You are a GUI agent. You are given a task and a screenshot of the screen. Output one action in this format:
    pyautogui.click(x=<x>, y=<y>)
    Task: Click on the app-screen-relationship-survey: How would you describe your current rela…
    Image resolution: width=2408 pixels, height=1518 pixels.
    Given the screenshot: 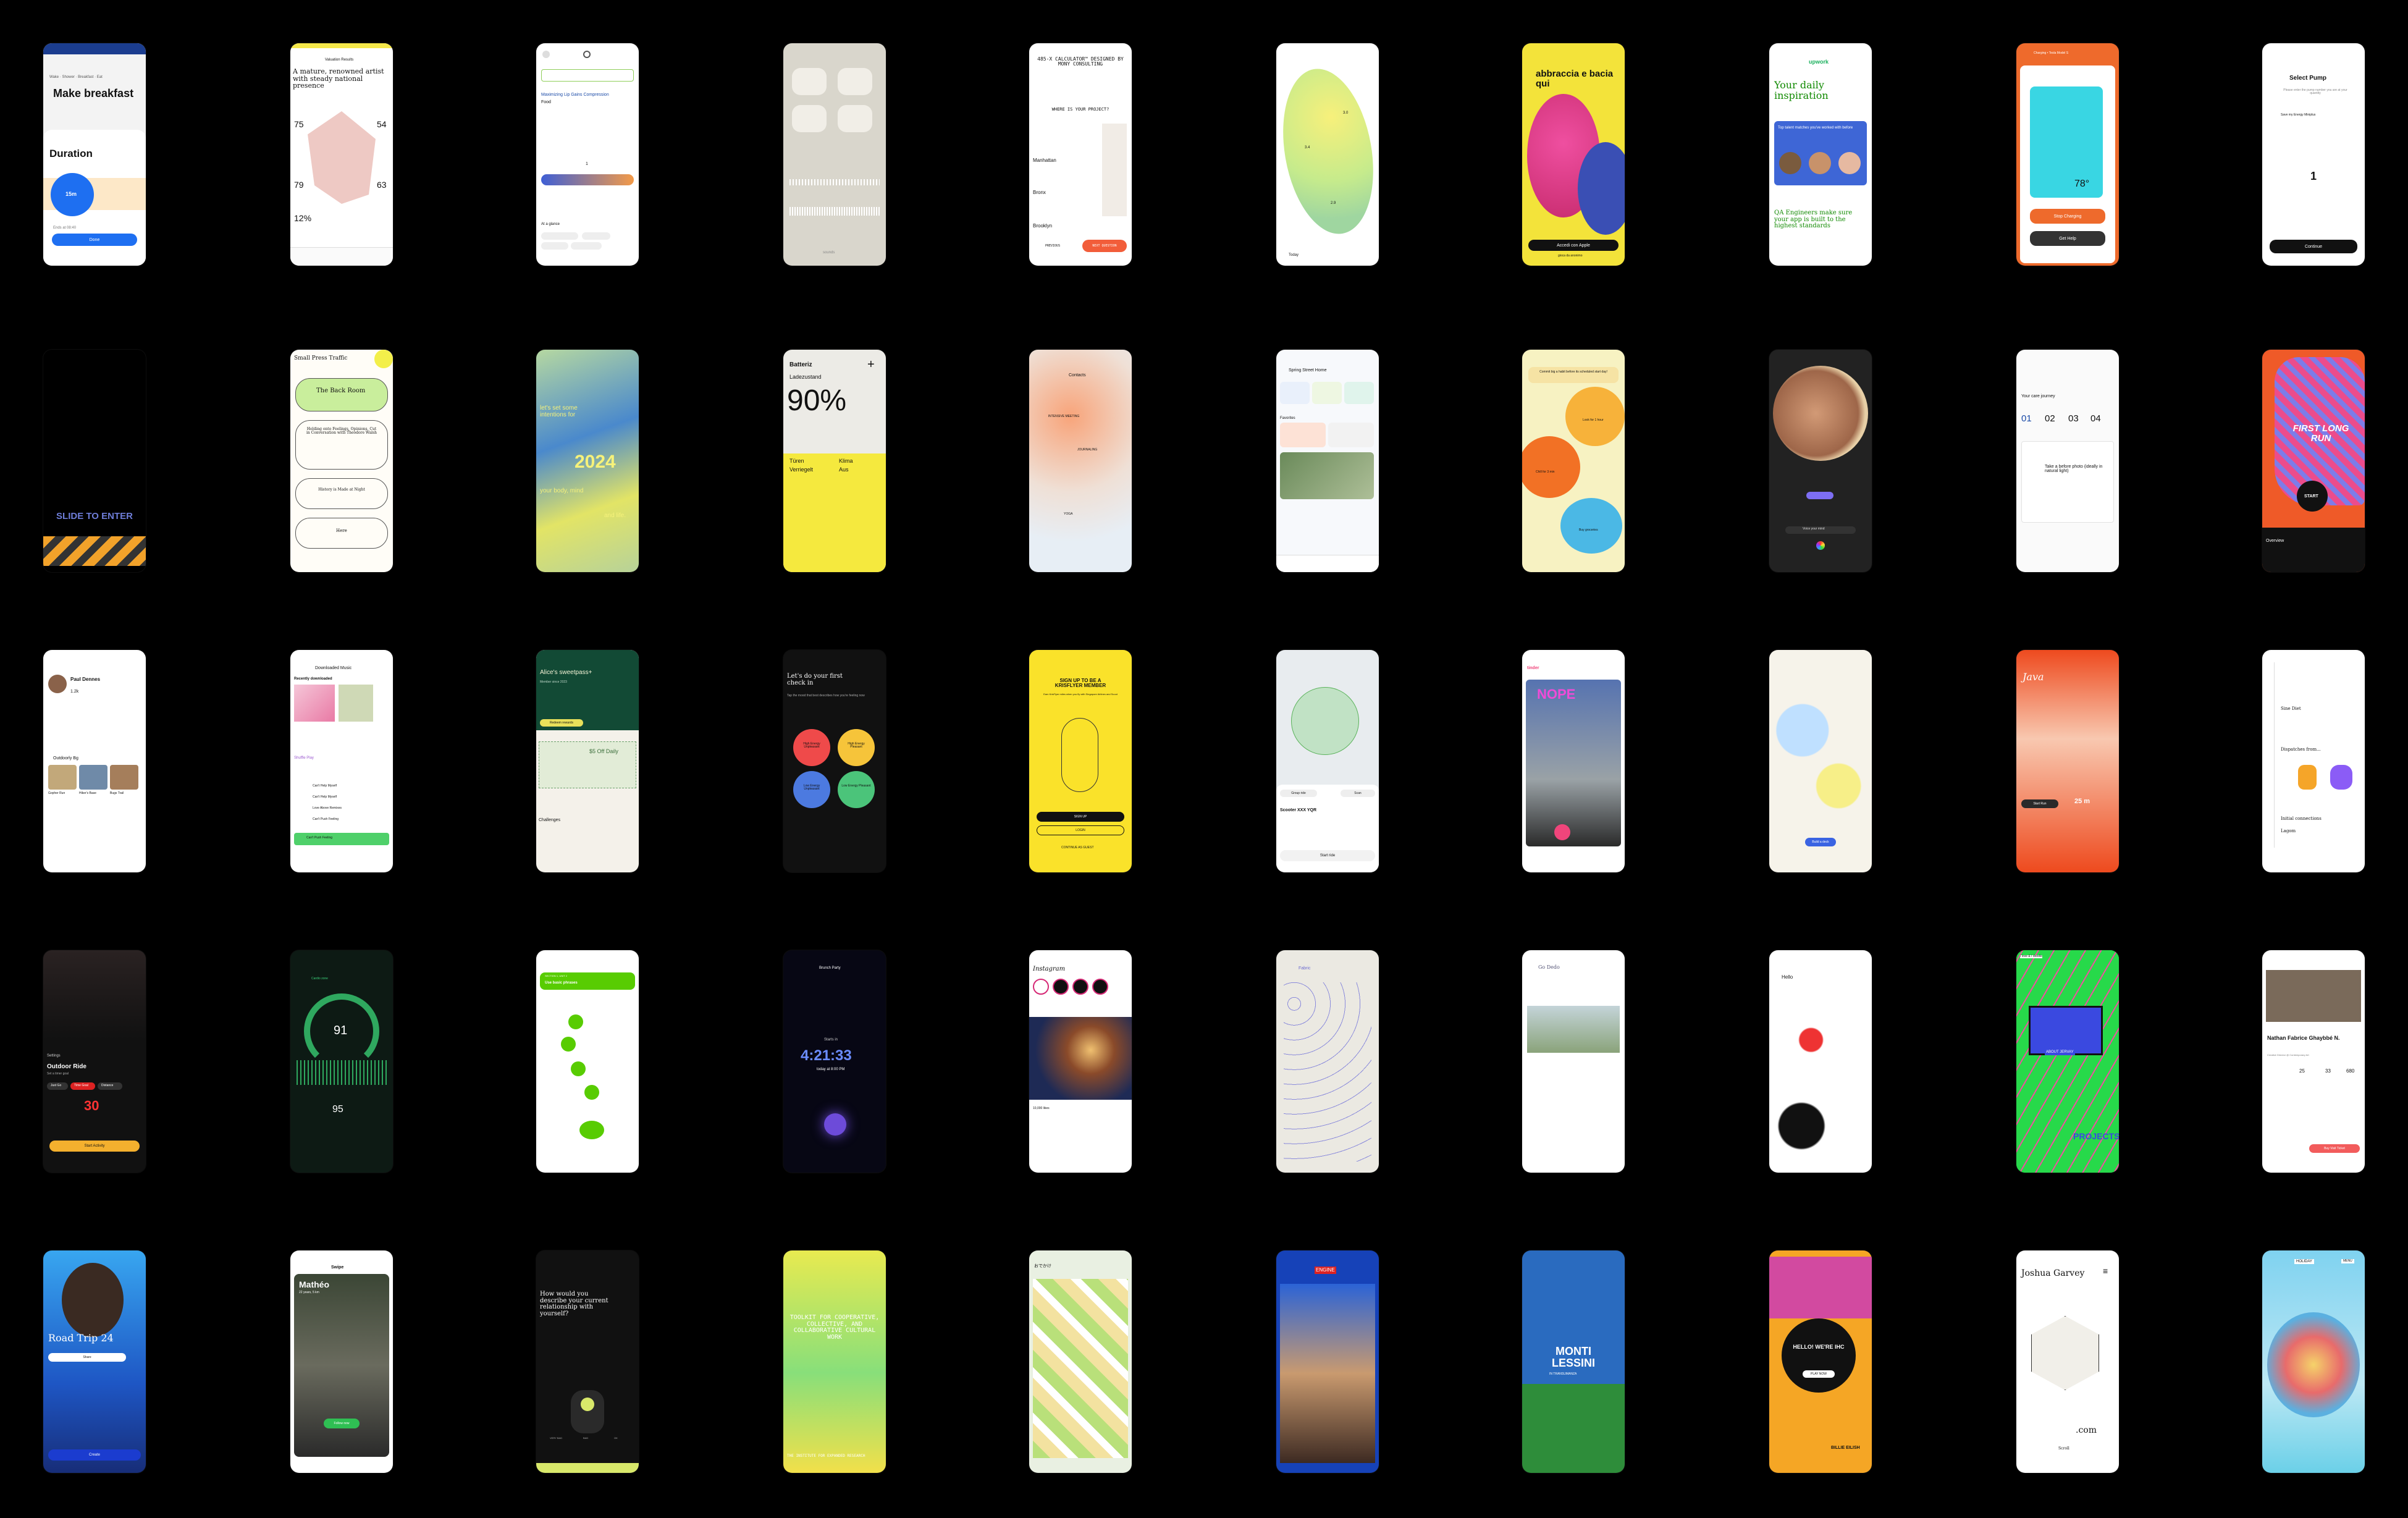 What is the action you would take?
    pyautogui.click(x=587, y=1361)
    